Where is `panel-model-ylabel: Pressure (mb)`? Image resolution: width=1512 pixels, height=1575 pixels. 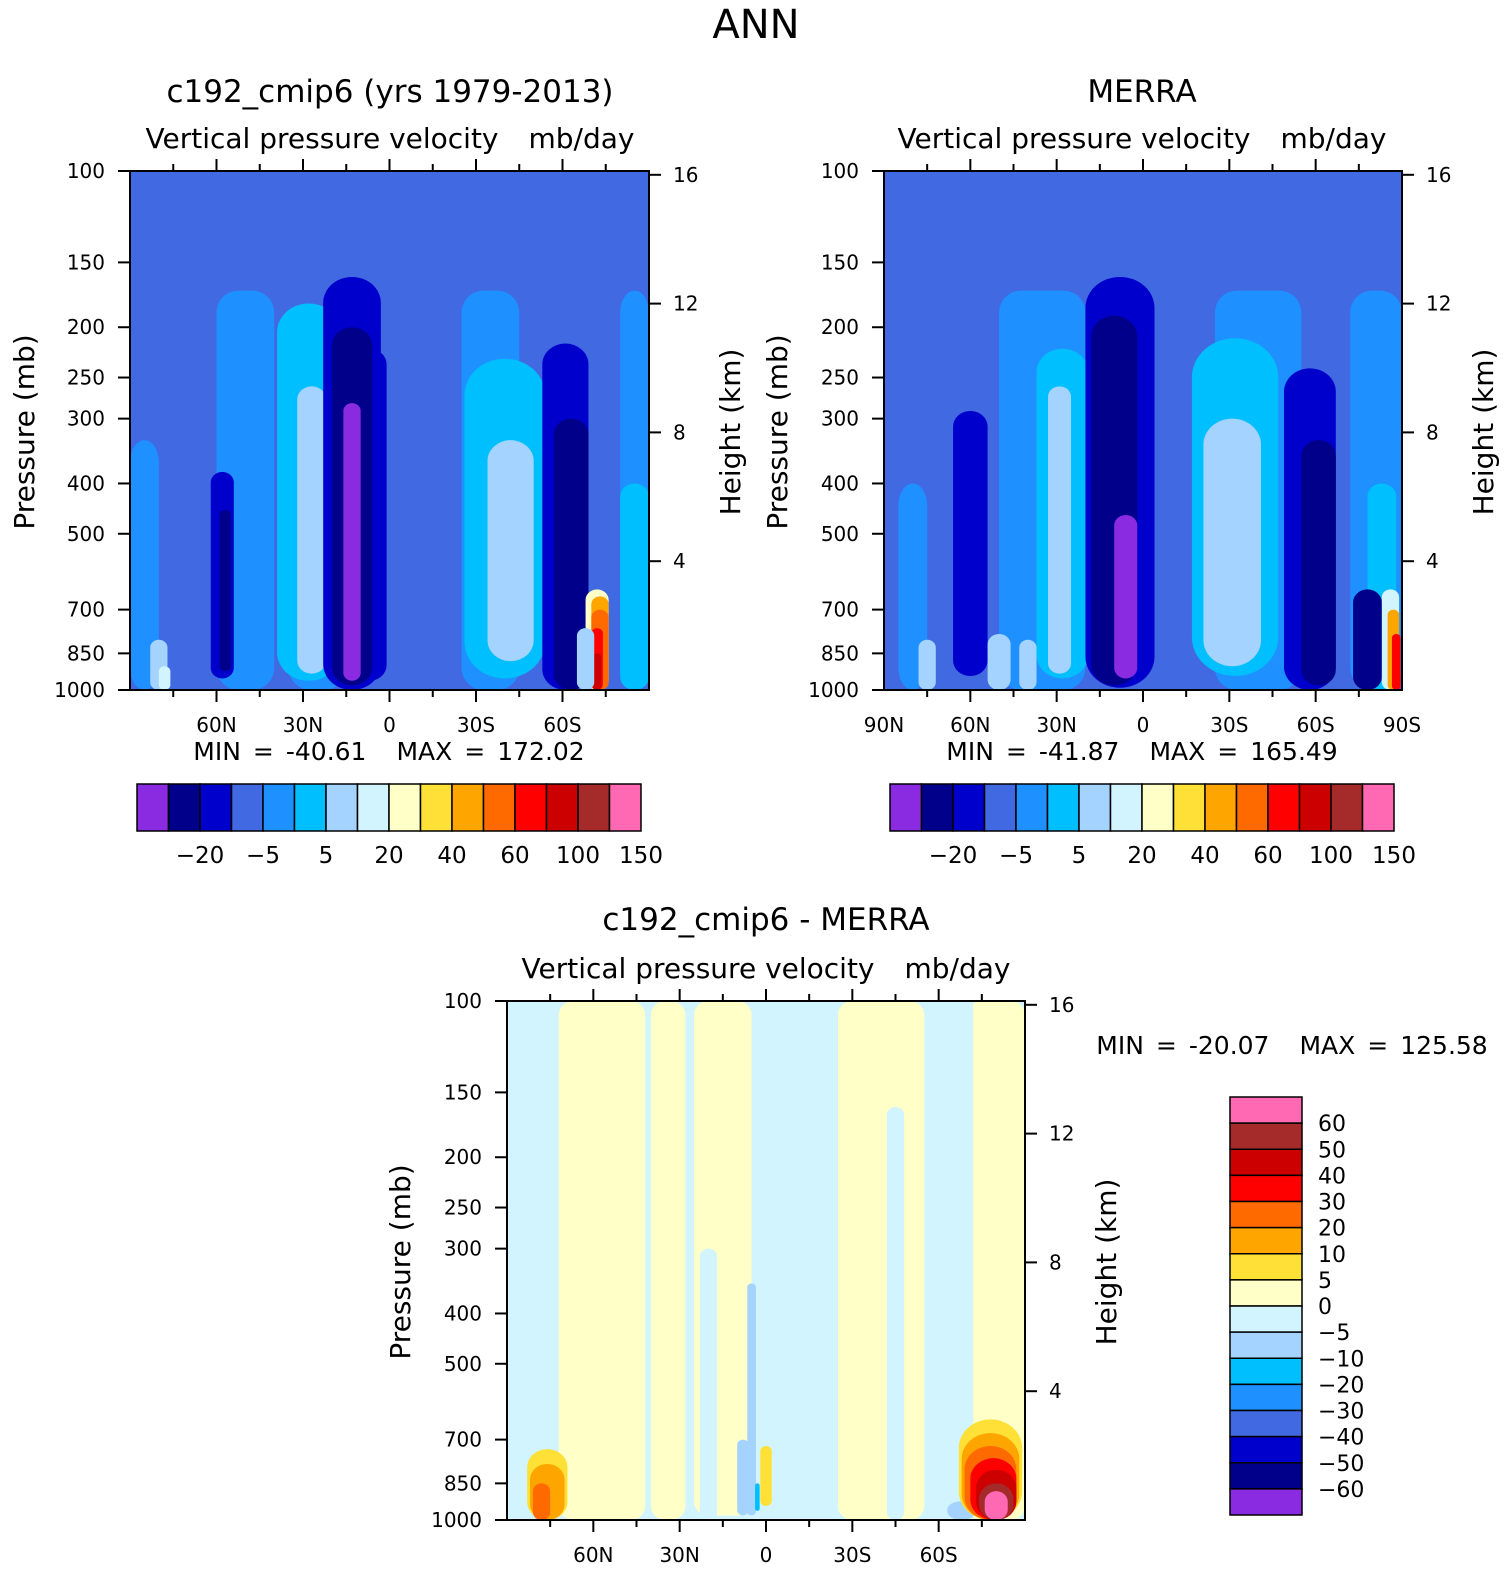 panel-model-ylabel: Pressure (mb) is located at coordinates (24, 431).